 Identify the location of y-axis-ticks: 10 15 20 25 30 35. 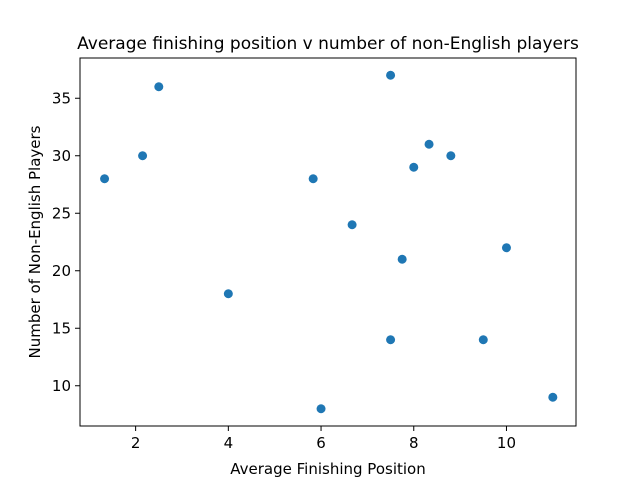
(66, 242).